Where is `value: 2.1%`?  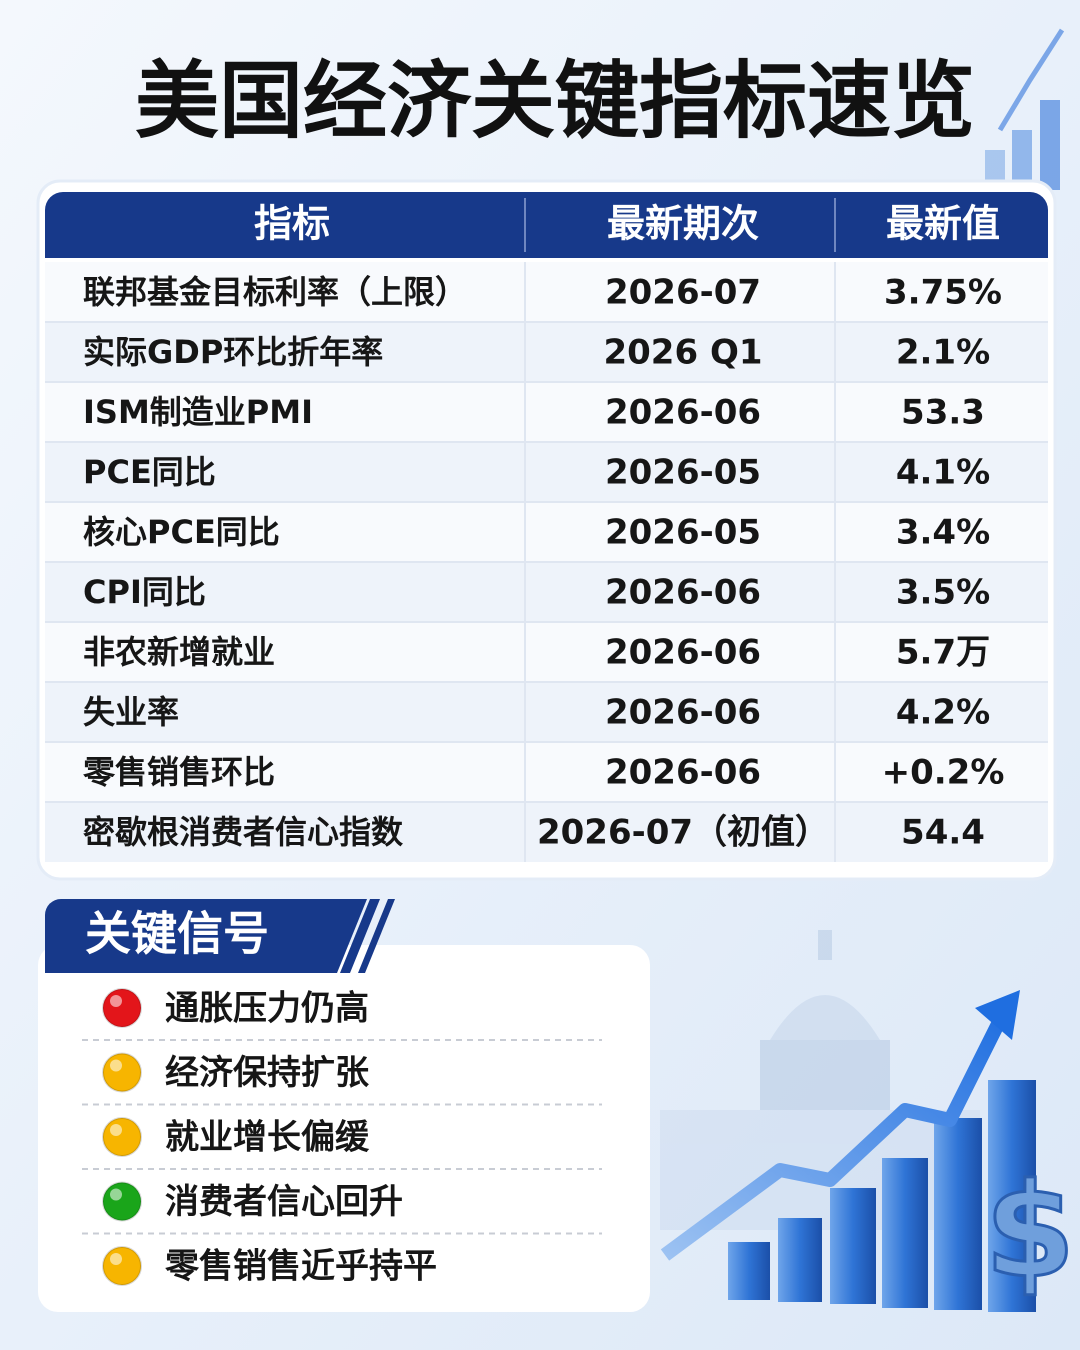
value: 2.1% is located at coordinates (943, 353).